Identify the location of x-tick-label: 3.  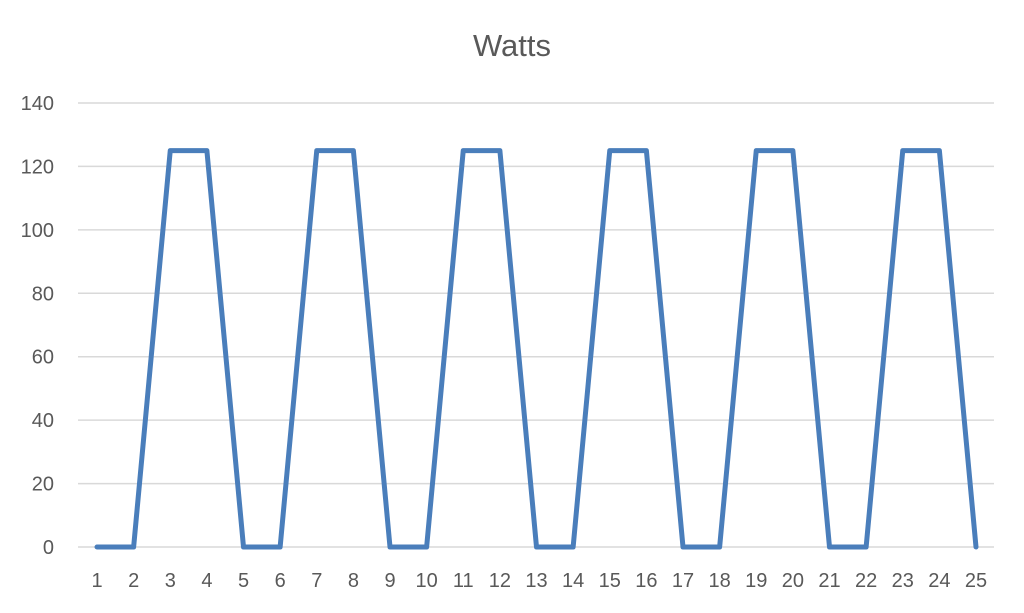
(170, 581).